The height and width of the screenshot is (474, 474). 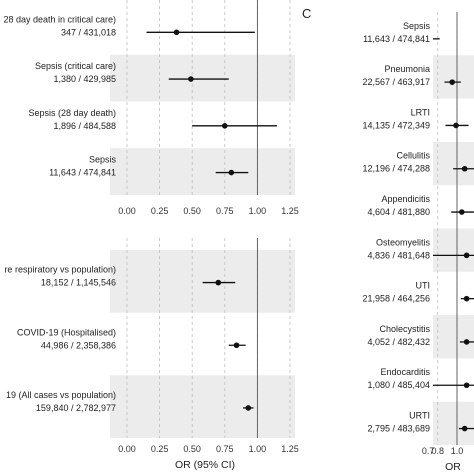 What do you see at coordinates (396, 82) in the screenshot?
I see `row-counts: 22,567 / 463,917` at bounding box center [396, 82].